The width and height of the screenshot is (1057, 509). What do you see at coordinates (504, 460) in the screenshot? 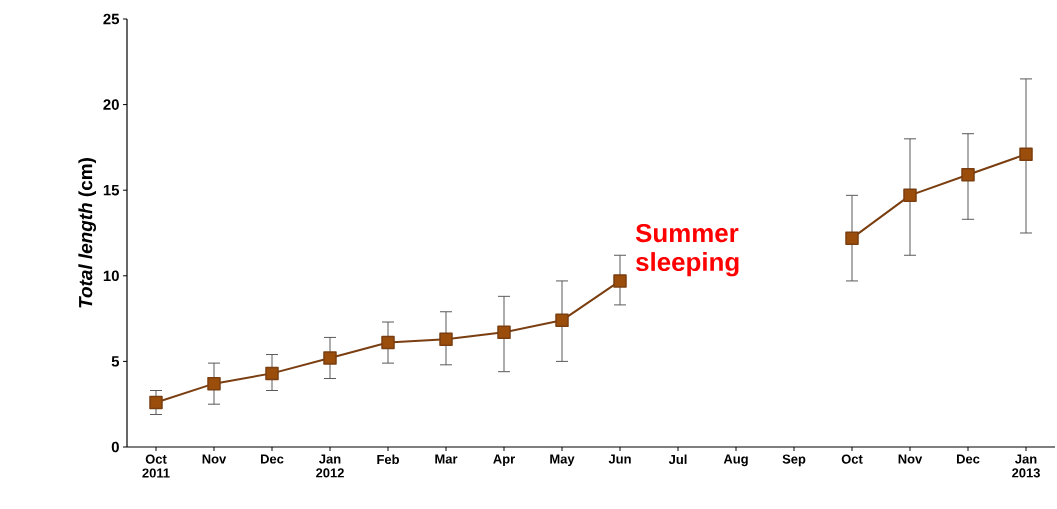
I see `x-tick-label: Apr` at bounding box center [504, 460].